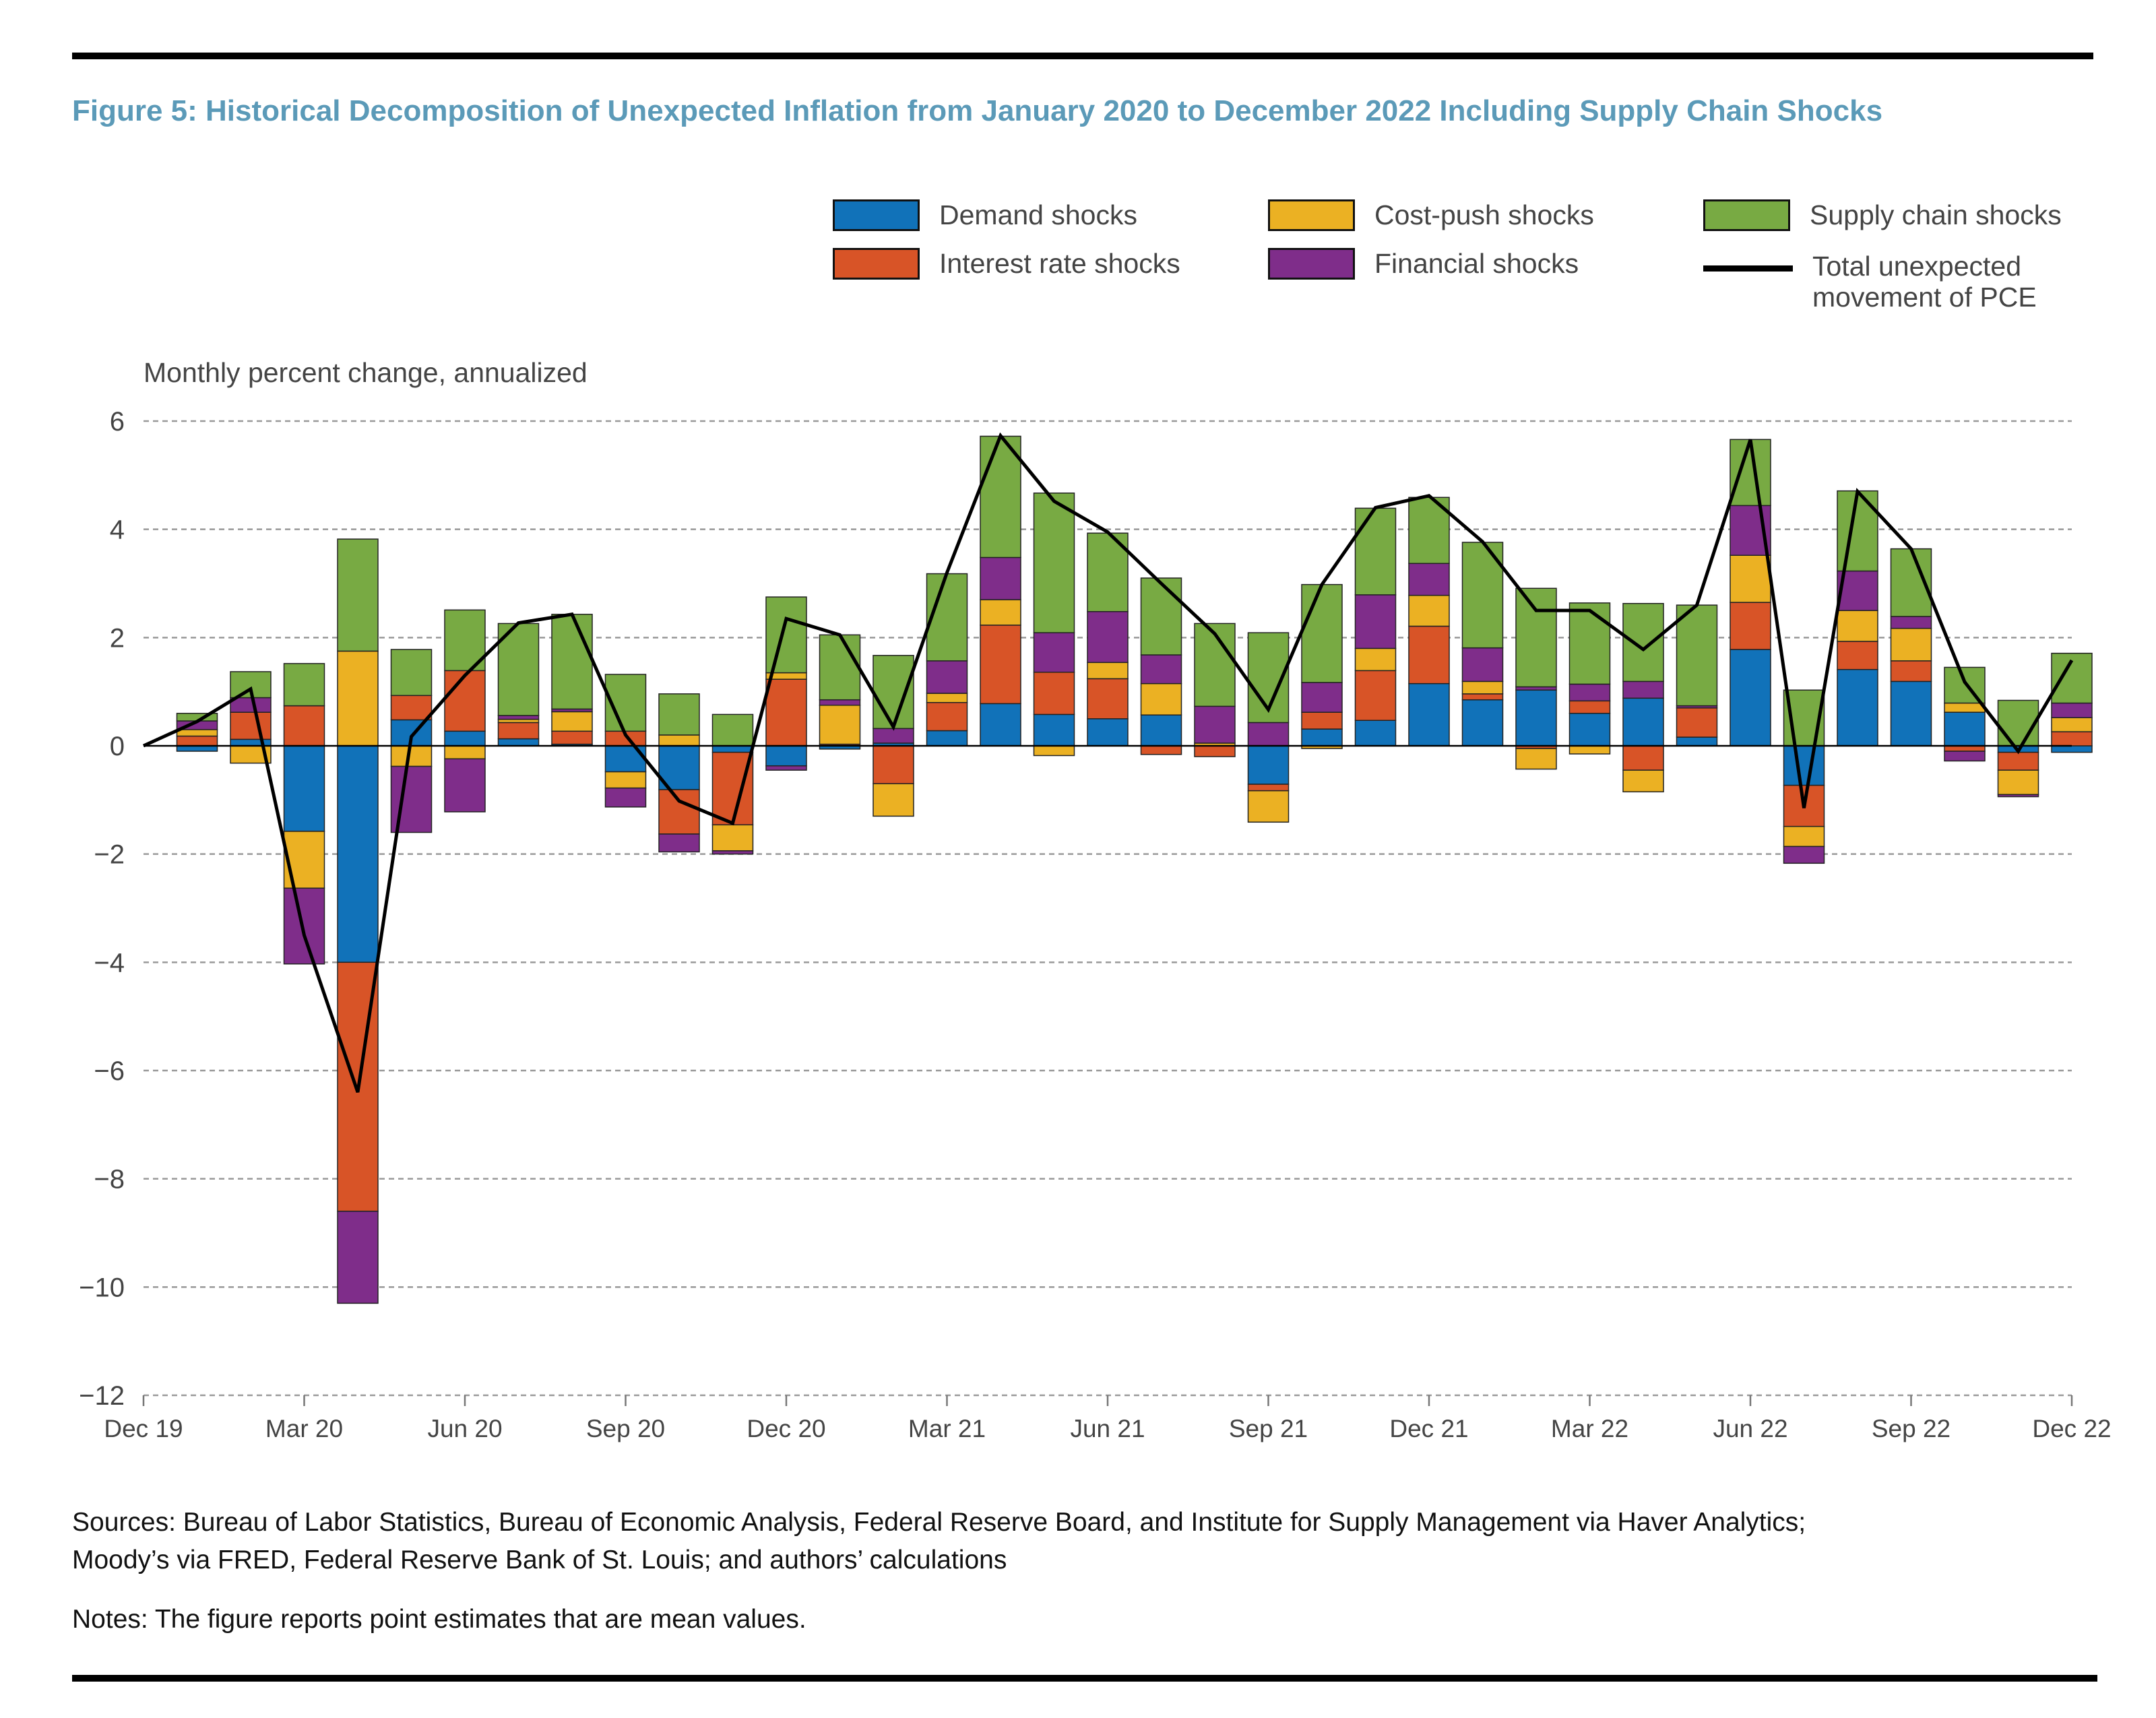 This screenshot has height=1718, width=2156. I want to click on x-tick-label: Dec 21, so click(1428, 1428).